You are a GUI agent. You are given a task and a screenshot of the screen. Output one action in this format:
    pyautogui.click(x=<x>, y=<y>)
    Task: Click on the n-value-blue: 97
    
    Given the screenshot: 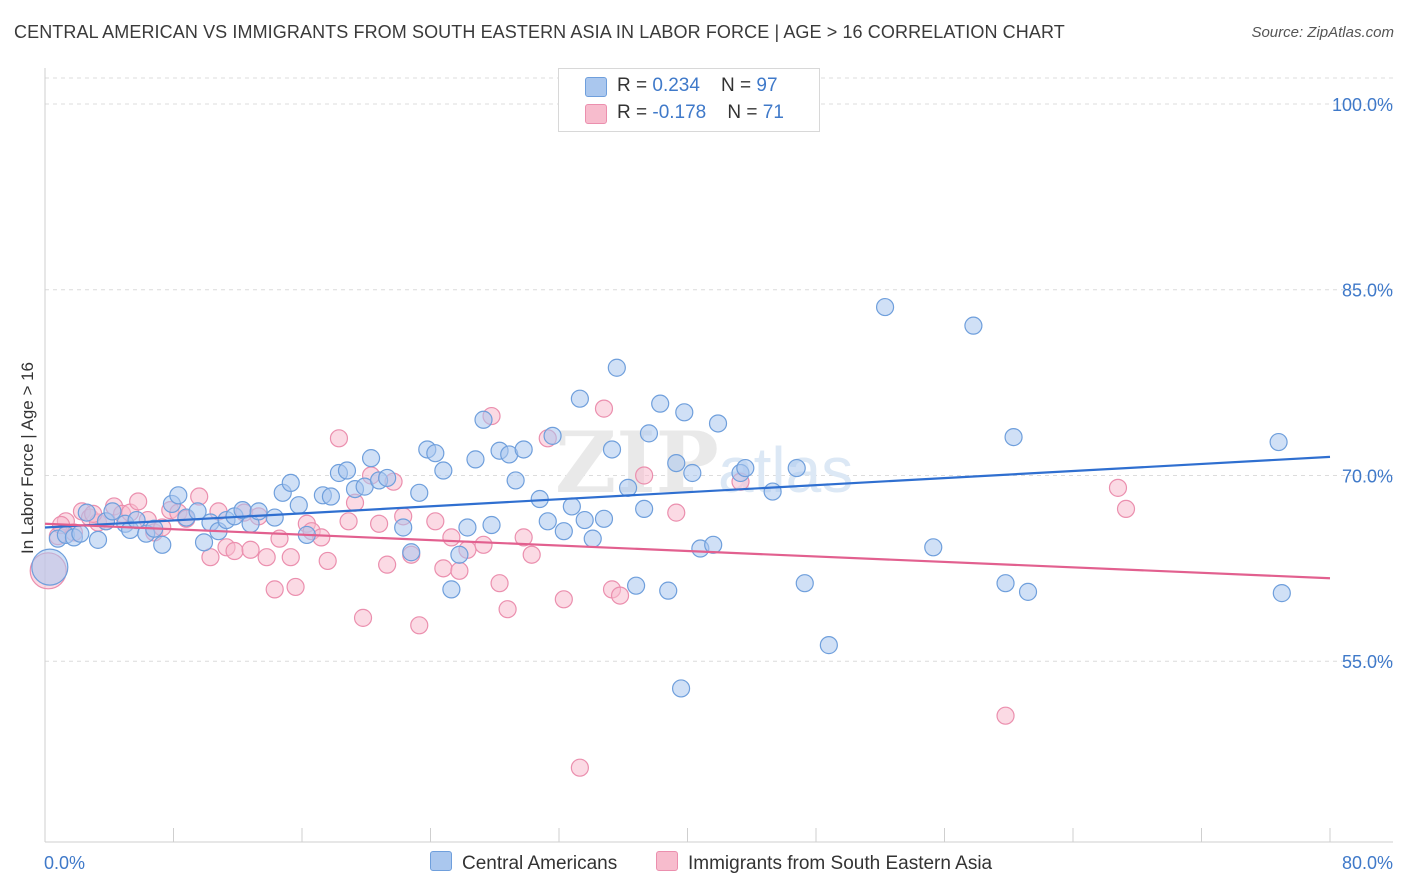 What is the action you would take?
    pyautogui.click(x=767, y=85)
    